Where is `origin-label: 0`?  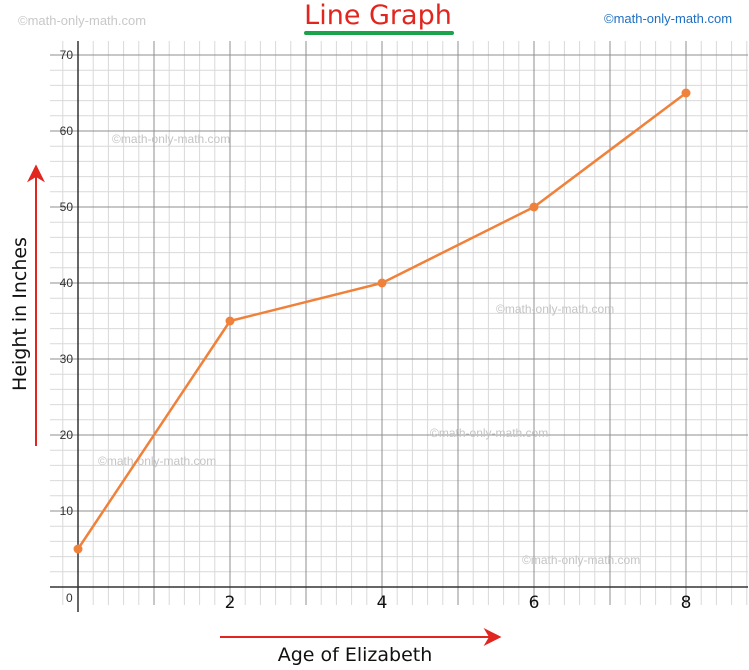 origin-label: 0 is located at coordinates (69, 598).